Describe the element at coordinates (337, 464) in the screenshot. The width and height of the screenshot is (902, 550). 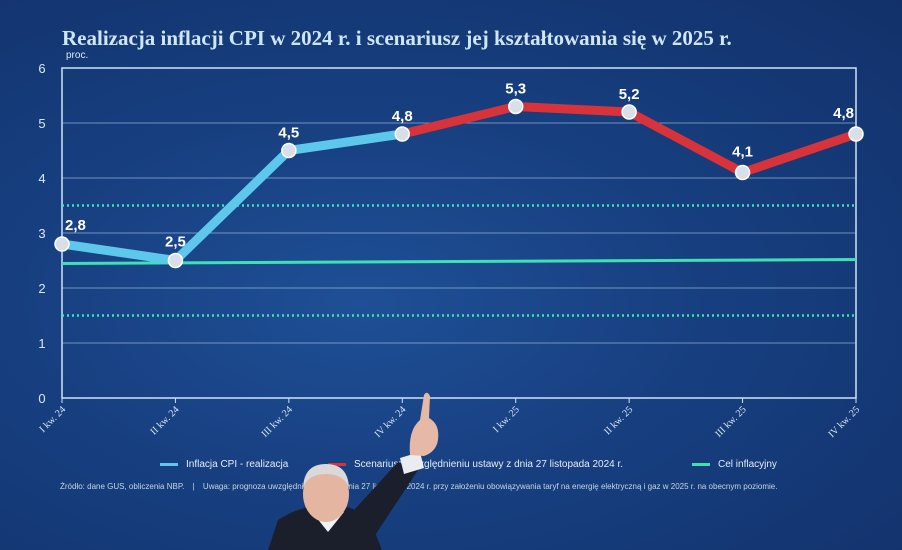
I see `legend-swatch-scenario` at that location.